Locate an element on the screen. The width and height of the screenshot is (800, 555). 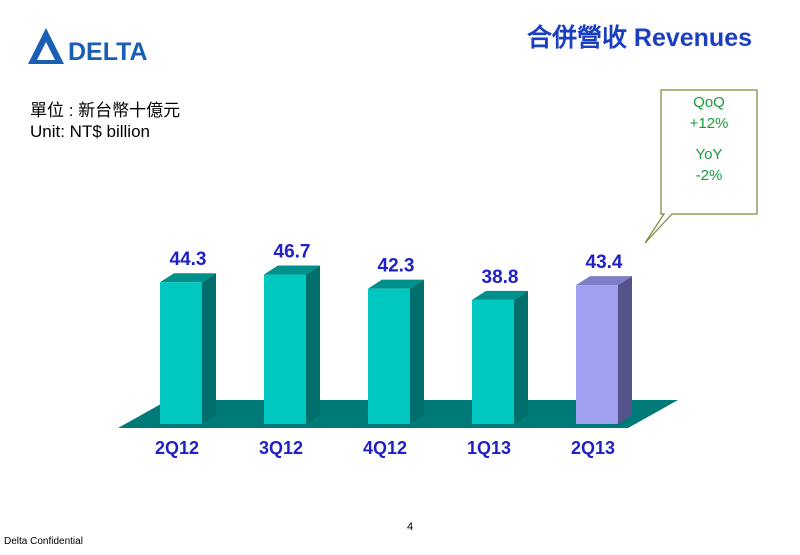
category-label-3Q12: 3Q12 is located at coordinates (281, 448).